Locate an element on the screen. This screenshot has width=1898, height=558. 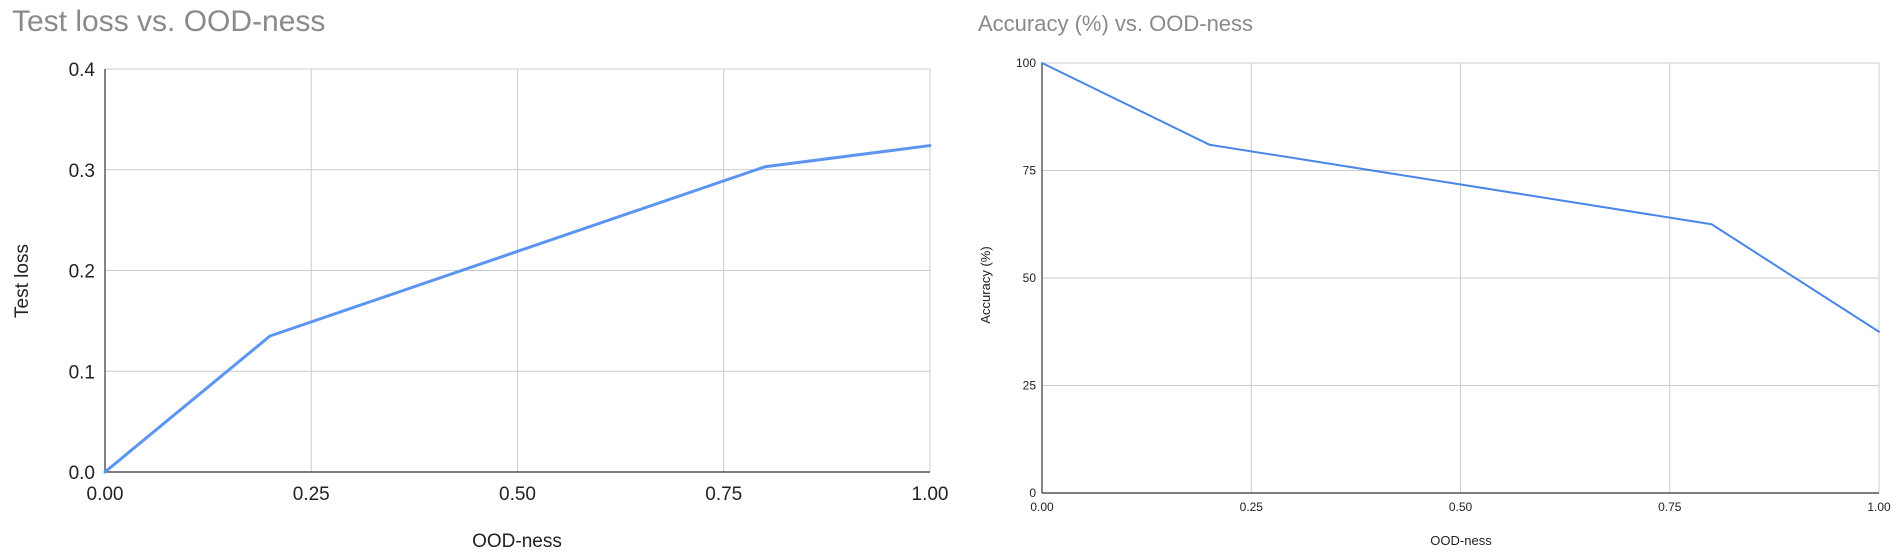
test-loss-x-tick-label: 0.75 is located at coordinates (723, 494).